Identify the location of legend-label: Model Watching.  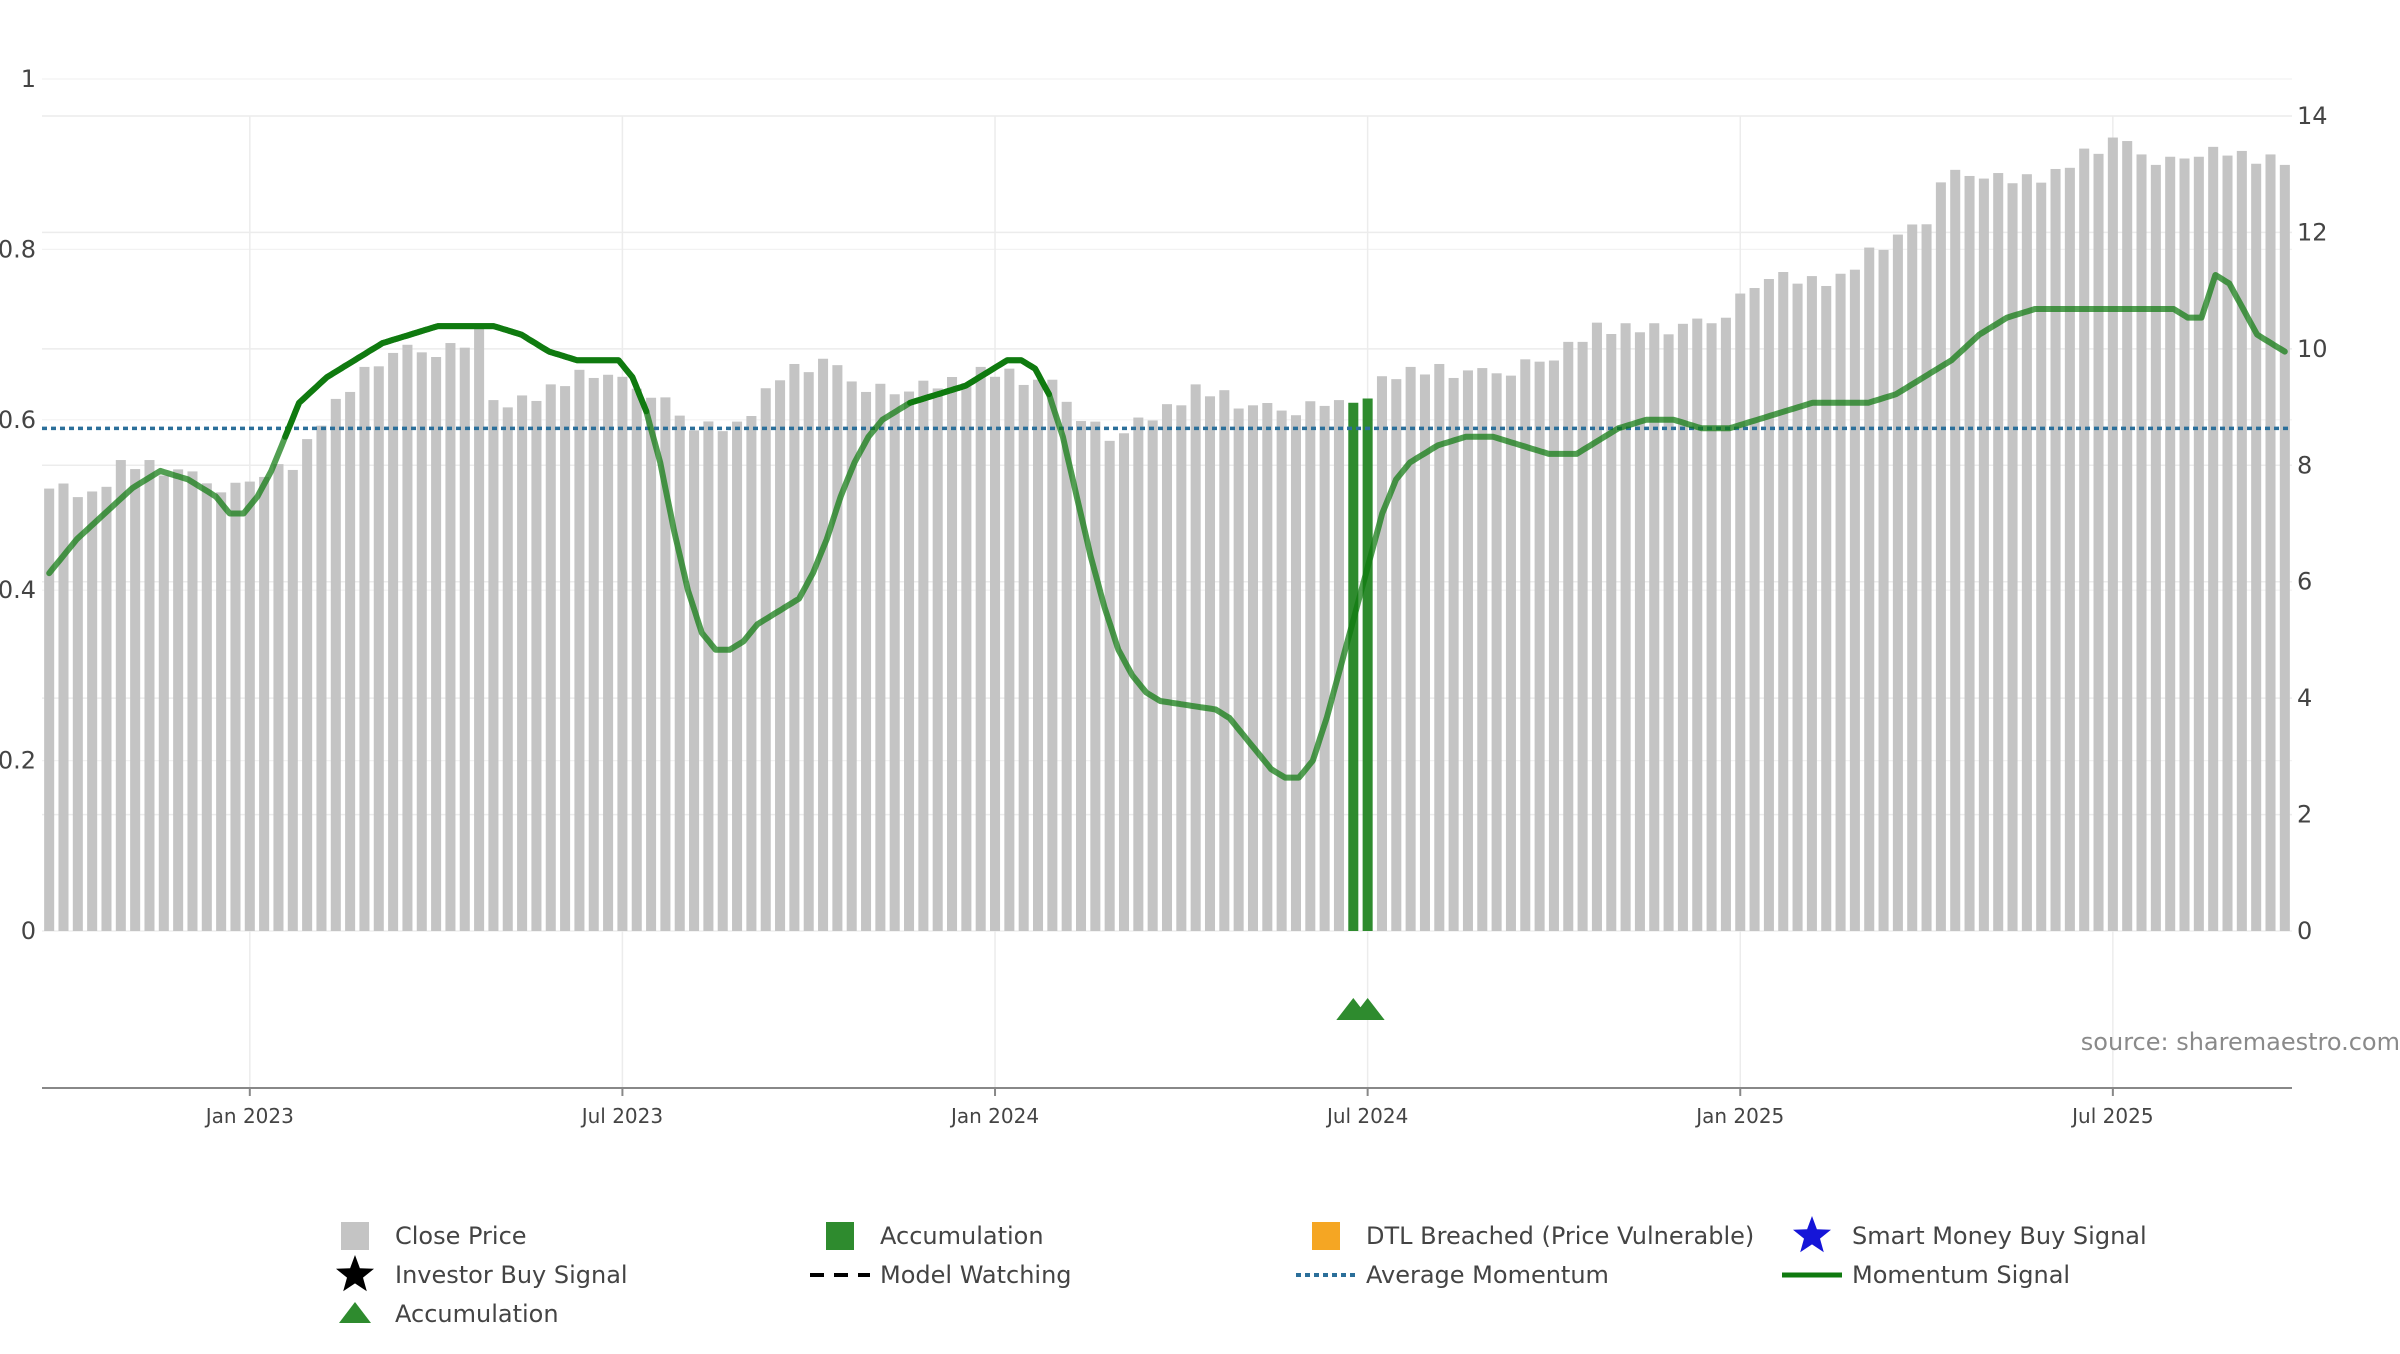
(976, 1275).